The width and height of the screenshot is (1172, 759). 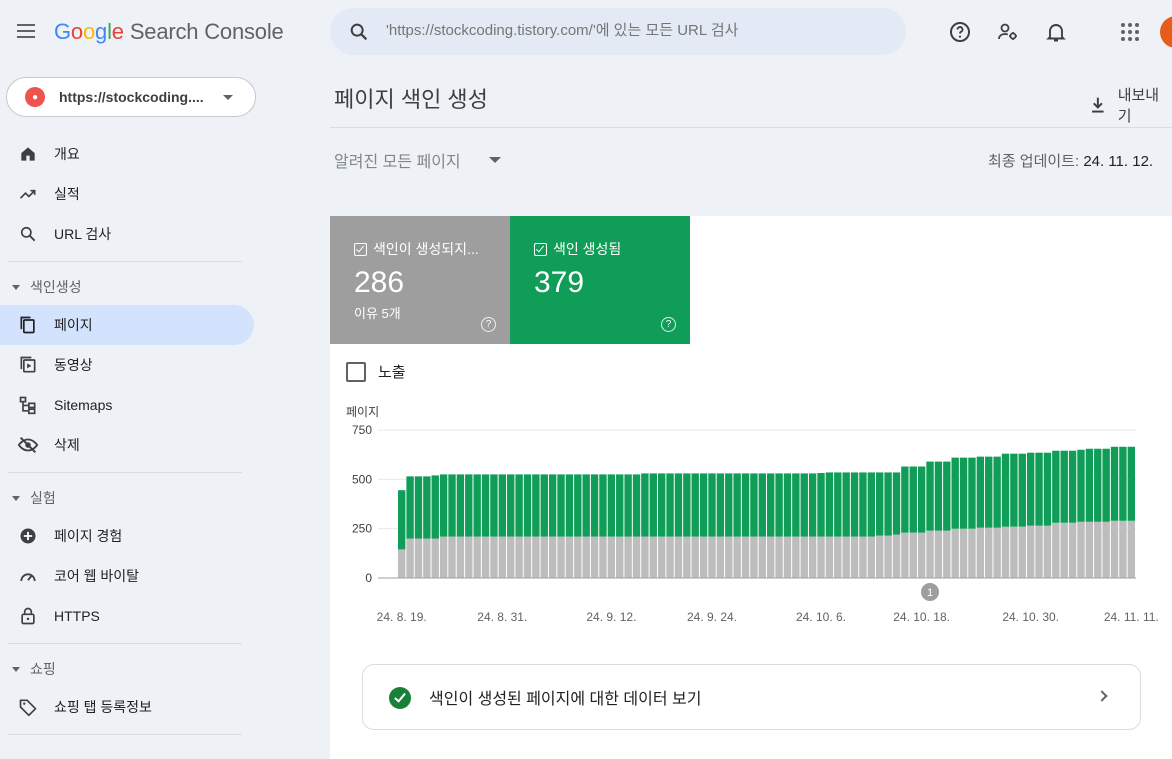 What do you see at coordinates (128, 498) in the screenshot?
I see `section-experience: 실험` at bounding box center [128, 498].